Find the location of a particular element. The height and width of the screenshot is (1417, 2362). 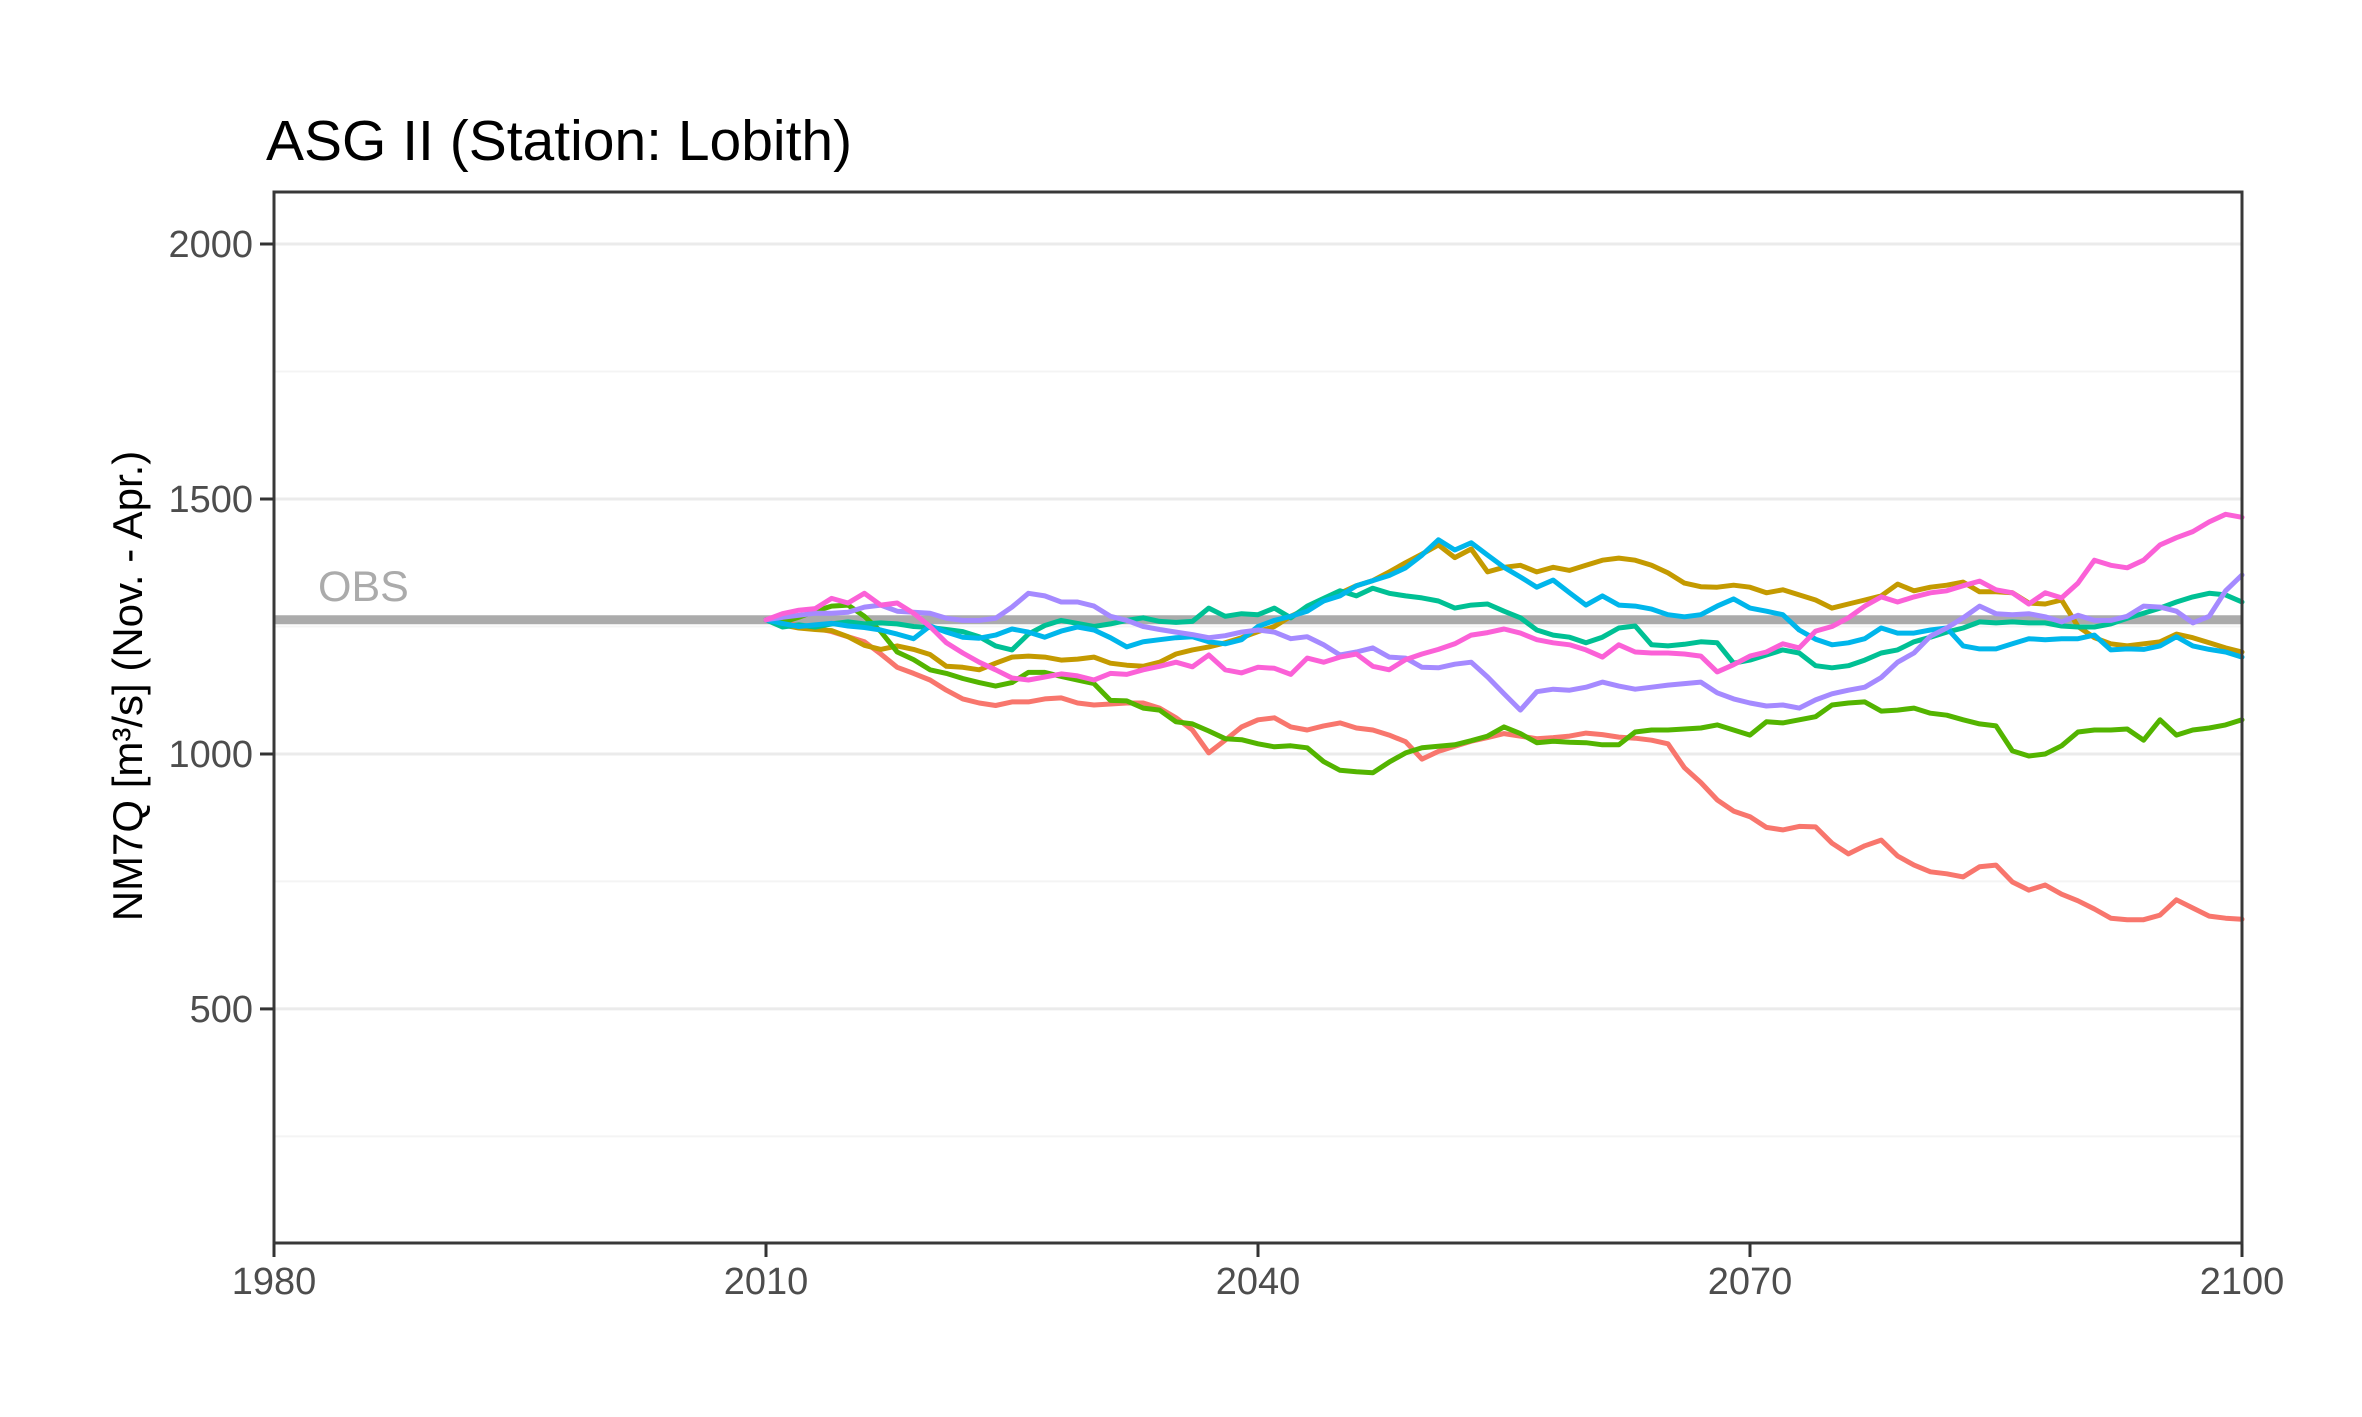

x-tick-label: 1980 is located at coordinates (274, 1282).